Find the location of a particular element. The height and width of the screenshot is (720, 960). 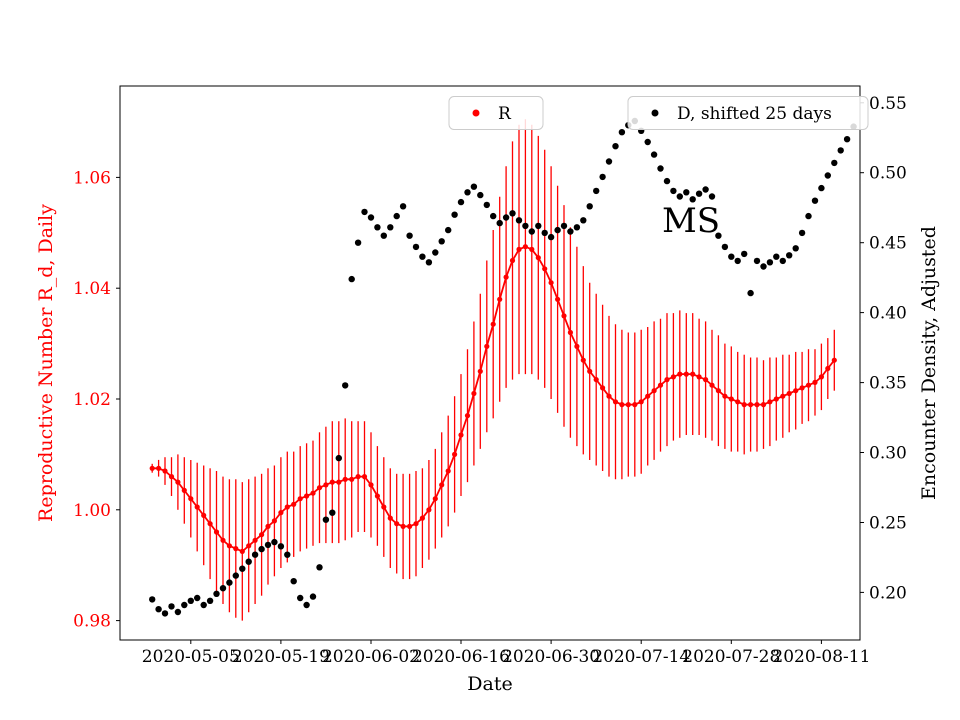

svg-text: 0.25 is located at coordinates (888, 524).